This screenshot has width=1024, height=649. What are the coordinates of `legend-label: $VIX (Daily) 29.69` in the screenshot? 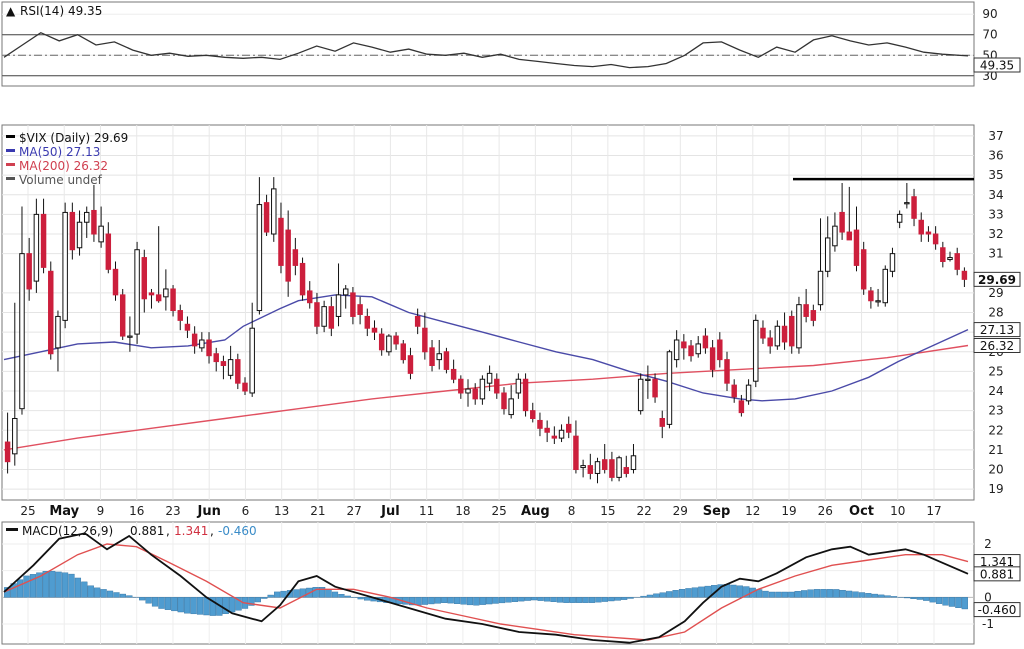 It's located at (73, 138).